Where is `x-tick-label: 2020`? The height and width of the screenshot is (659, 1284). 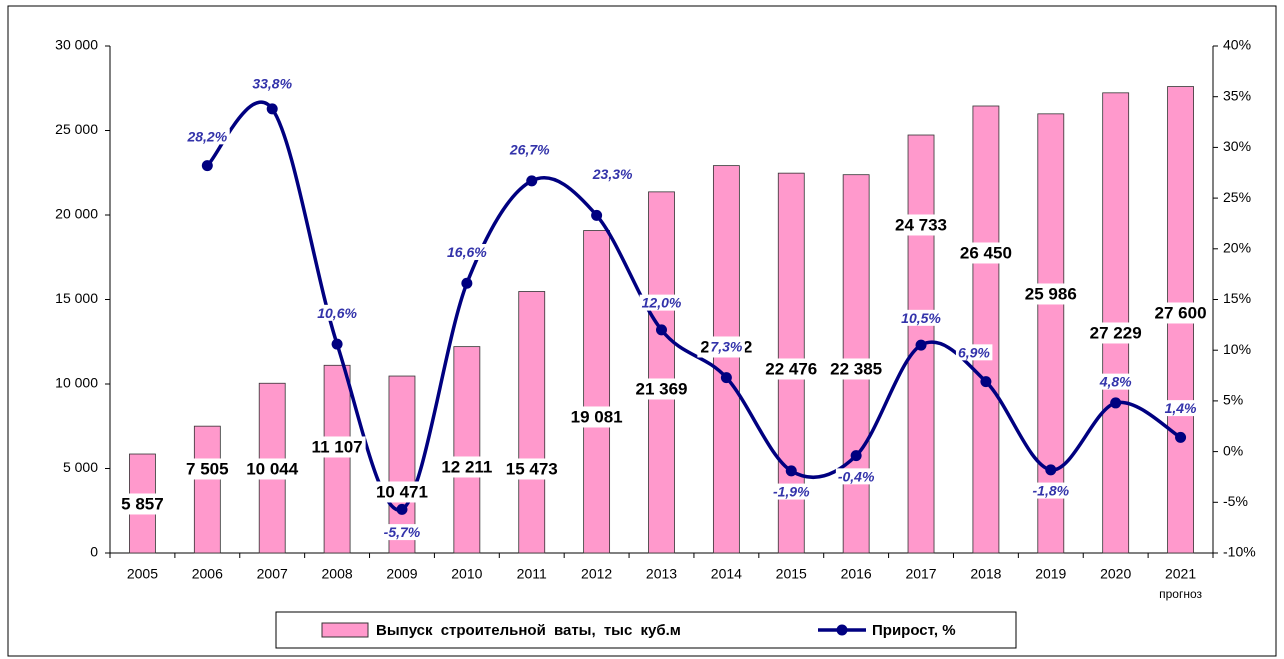
x-tick-label: 2020 is located at coordinates (1115, 574).